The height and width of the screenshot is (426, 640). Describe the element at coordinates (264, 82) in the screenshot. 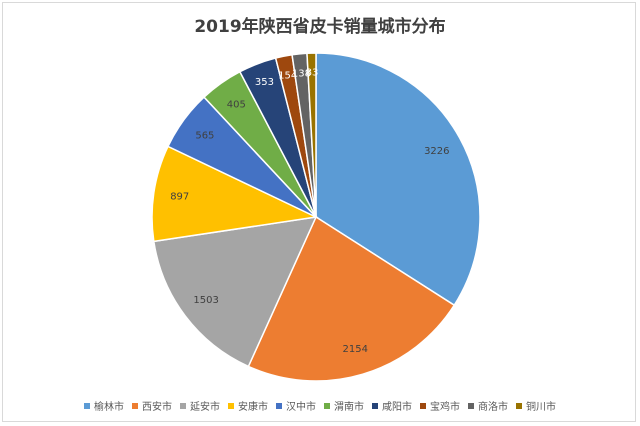

I see `data-label-7: 353` at that location.